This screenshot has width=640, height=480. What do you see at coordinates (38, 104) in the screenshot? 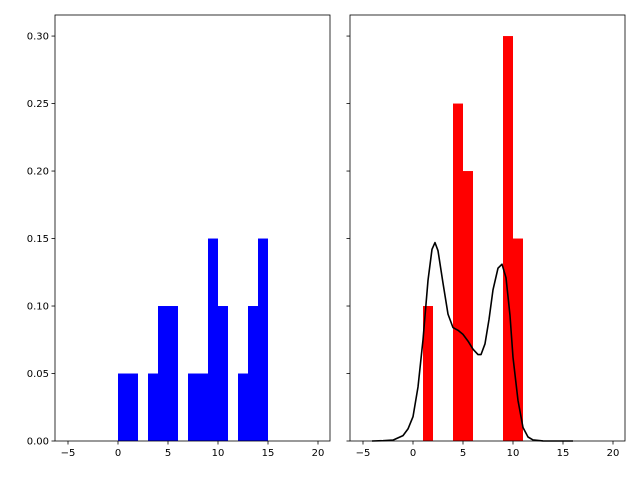
I see `y-tick-label: 0.25` at bounding box center [38, 104].